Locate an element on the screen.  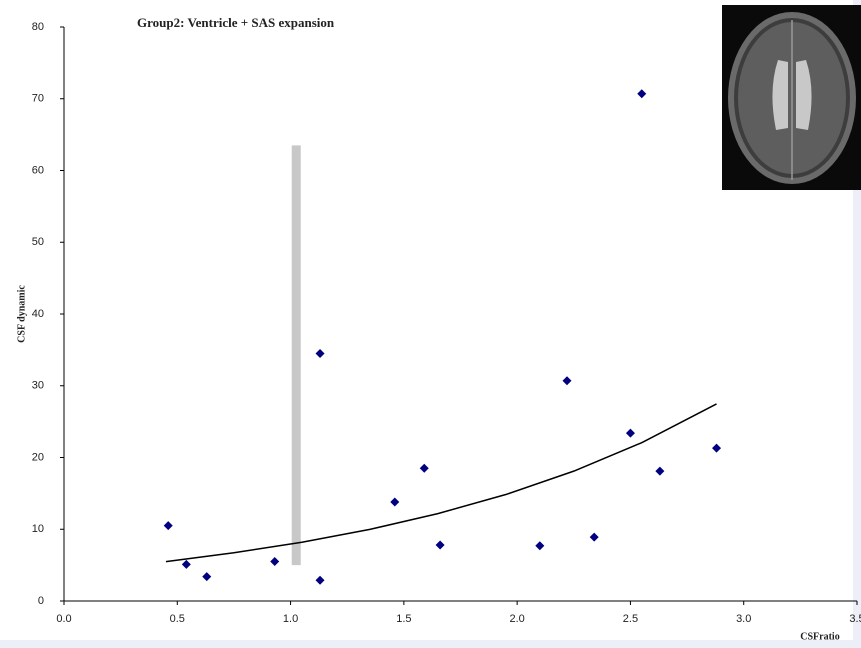
y-tick-label: 10 is located at coordinates (38, 529).